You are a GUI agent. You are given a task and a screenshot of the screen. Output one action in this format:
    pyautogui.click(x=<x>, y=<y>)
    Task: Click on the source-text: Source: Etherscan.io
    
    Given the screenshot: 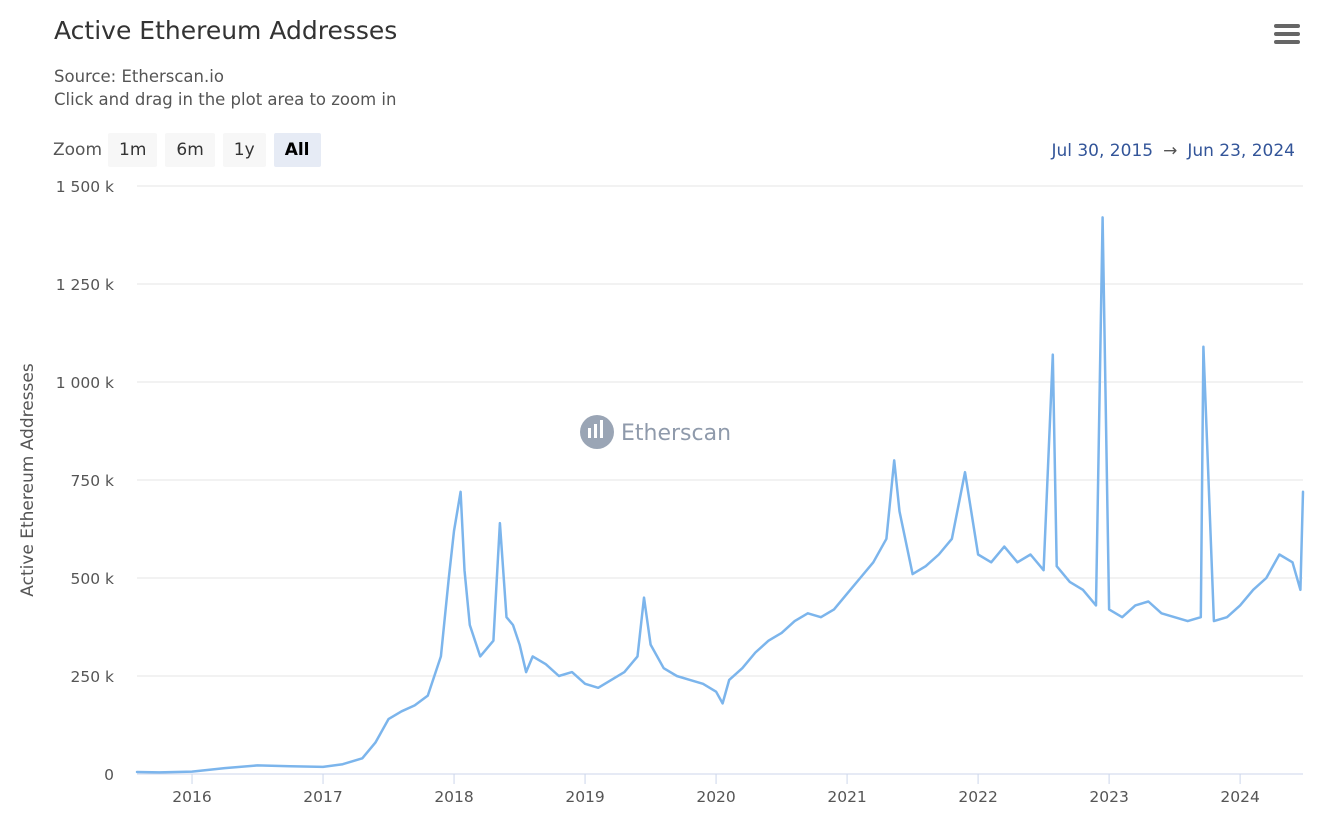 What is the action you would take?
    pyautogui.click(x=139, y=76)
    